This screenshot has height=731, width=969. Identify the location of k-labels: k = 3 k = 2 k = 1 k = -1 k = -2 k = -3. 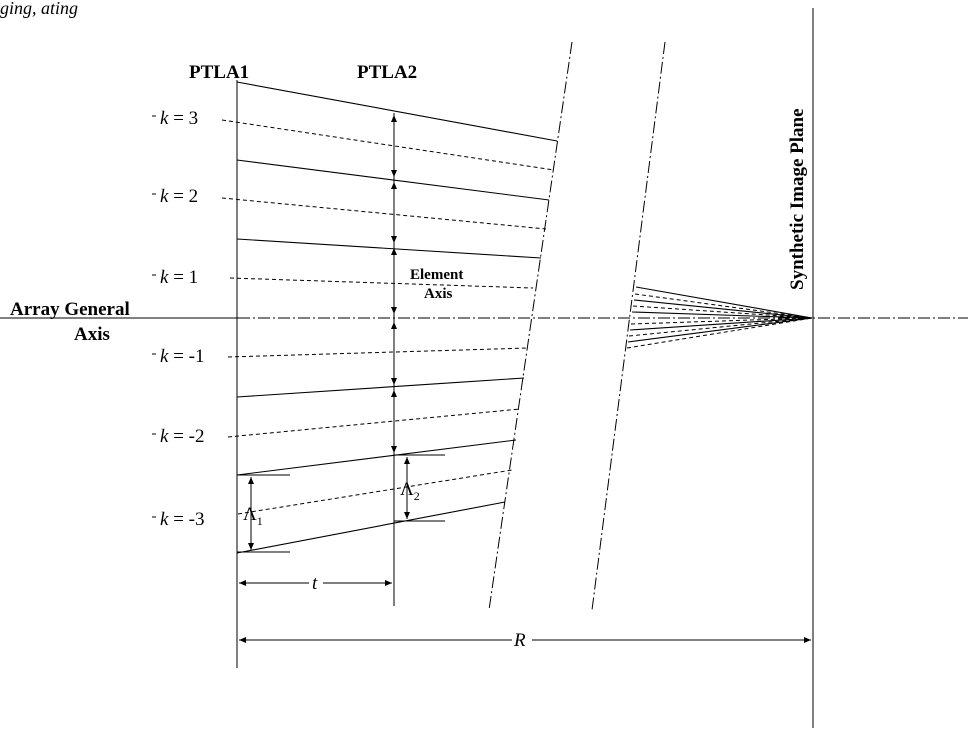
(182, 319).